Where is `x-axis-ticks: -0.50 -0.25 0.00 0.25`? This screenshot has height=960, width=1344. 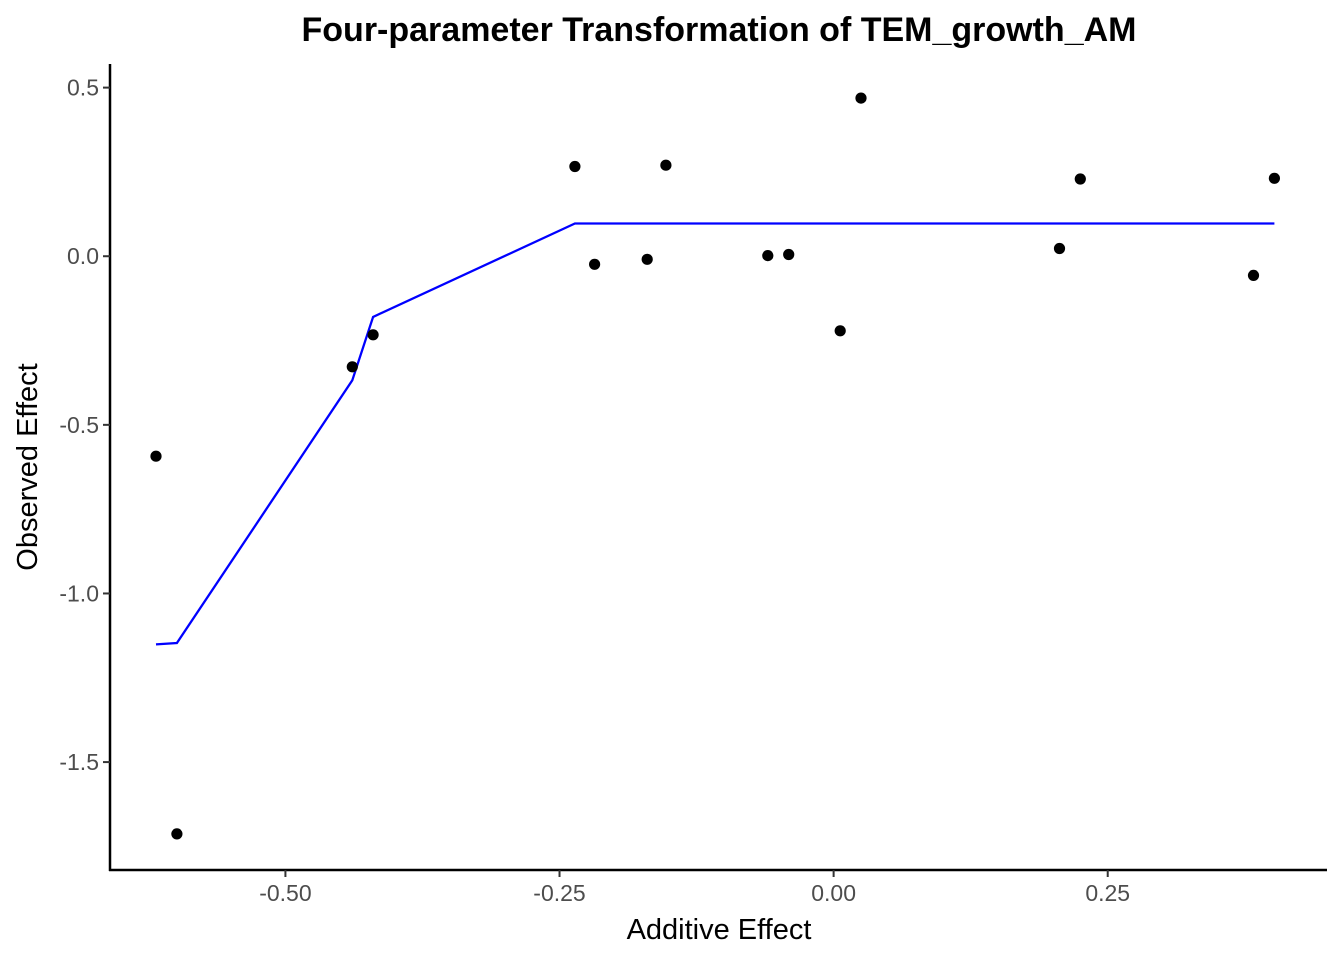
x-axis-ticks: -0.50 -0.25 0.00 0.25 is located at coordinates (694, 888).